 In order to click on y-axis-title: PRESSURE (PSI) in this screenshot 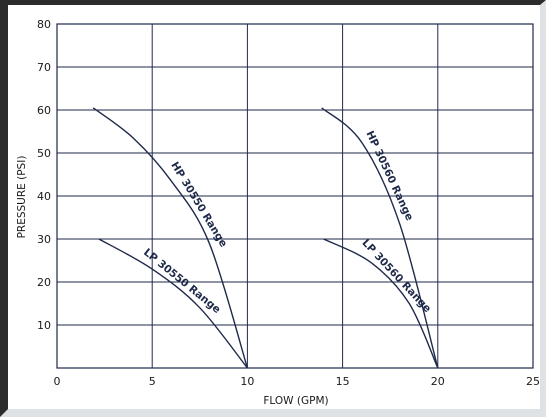, I will do `click(22, 197)`.